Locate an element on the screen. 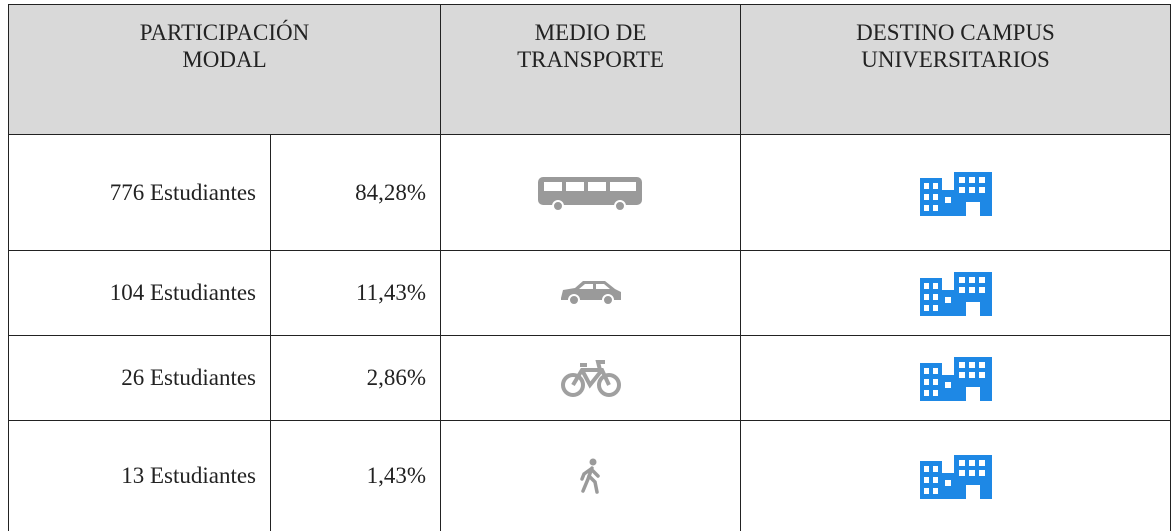  percent: 84,28% is located at coordinates (356, 193).